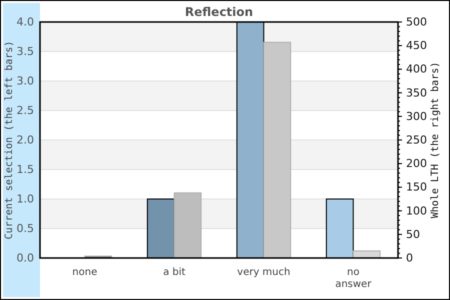 The height and width of the screenshot is (300, 450). I want to click on y-tick-label: 2.0, so click(25, 140).